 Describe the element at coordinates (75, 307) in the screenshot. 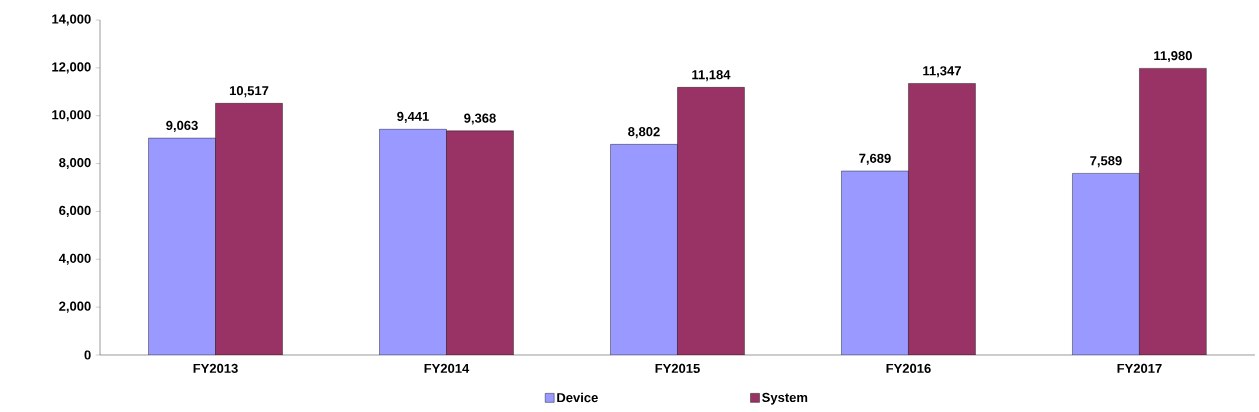

I see `y-tick-label: 2,000` at that location.